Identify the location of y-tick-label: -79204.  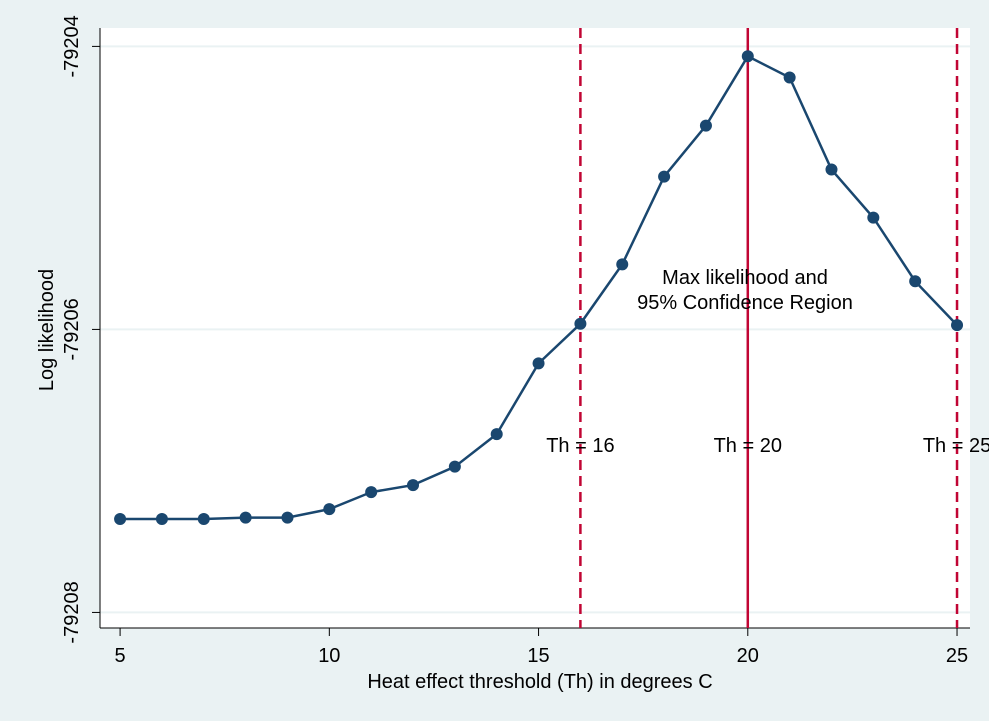
(72, 46).